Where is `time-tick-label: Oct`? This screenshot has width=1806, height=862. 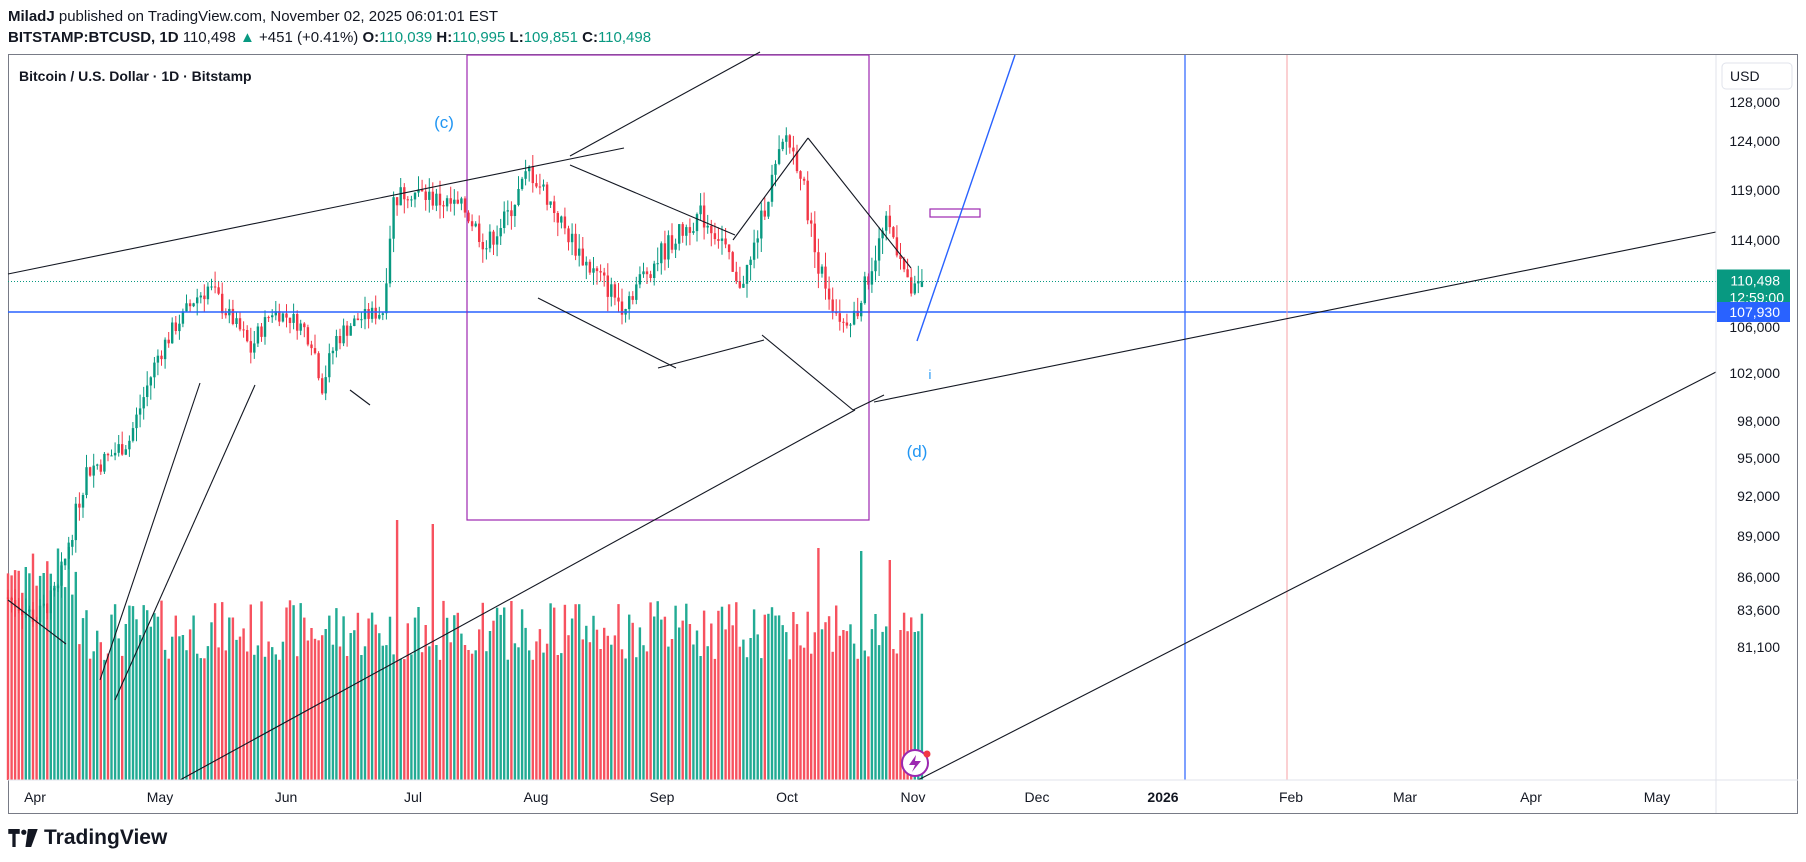 time-tick-label: Oct is located at coordinates (787, 797).